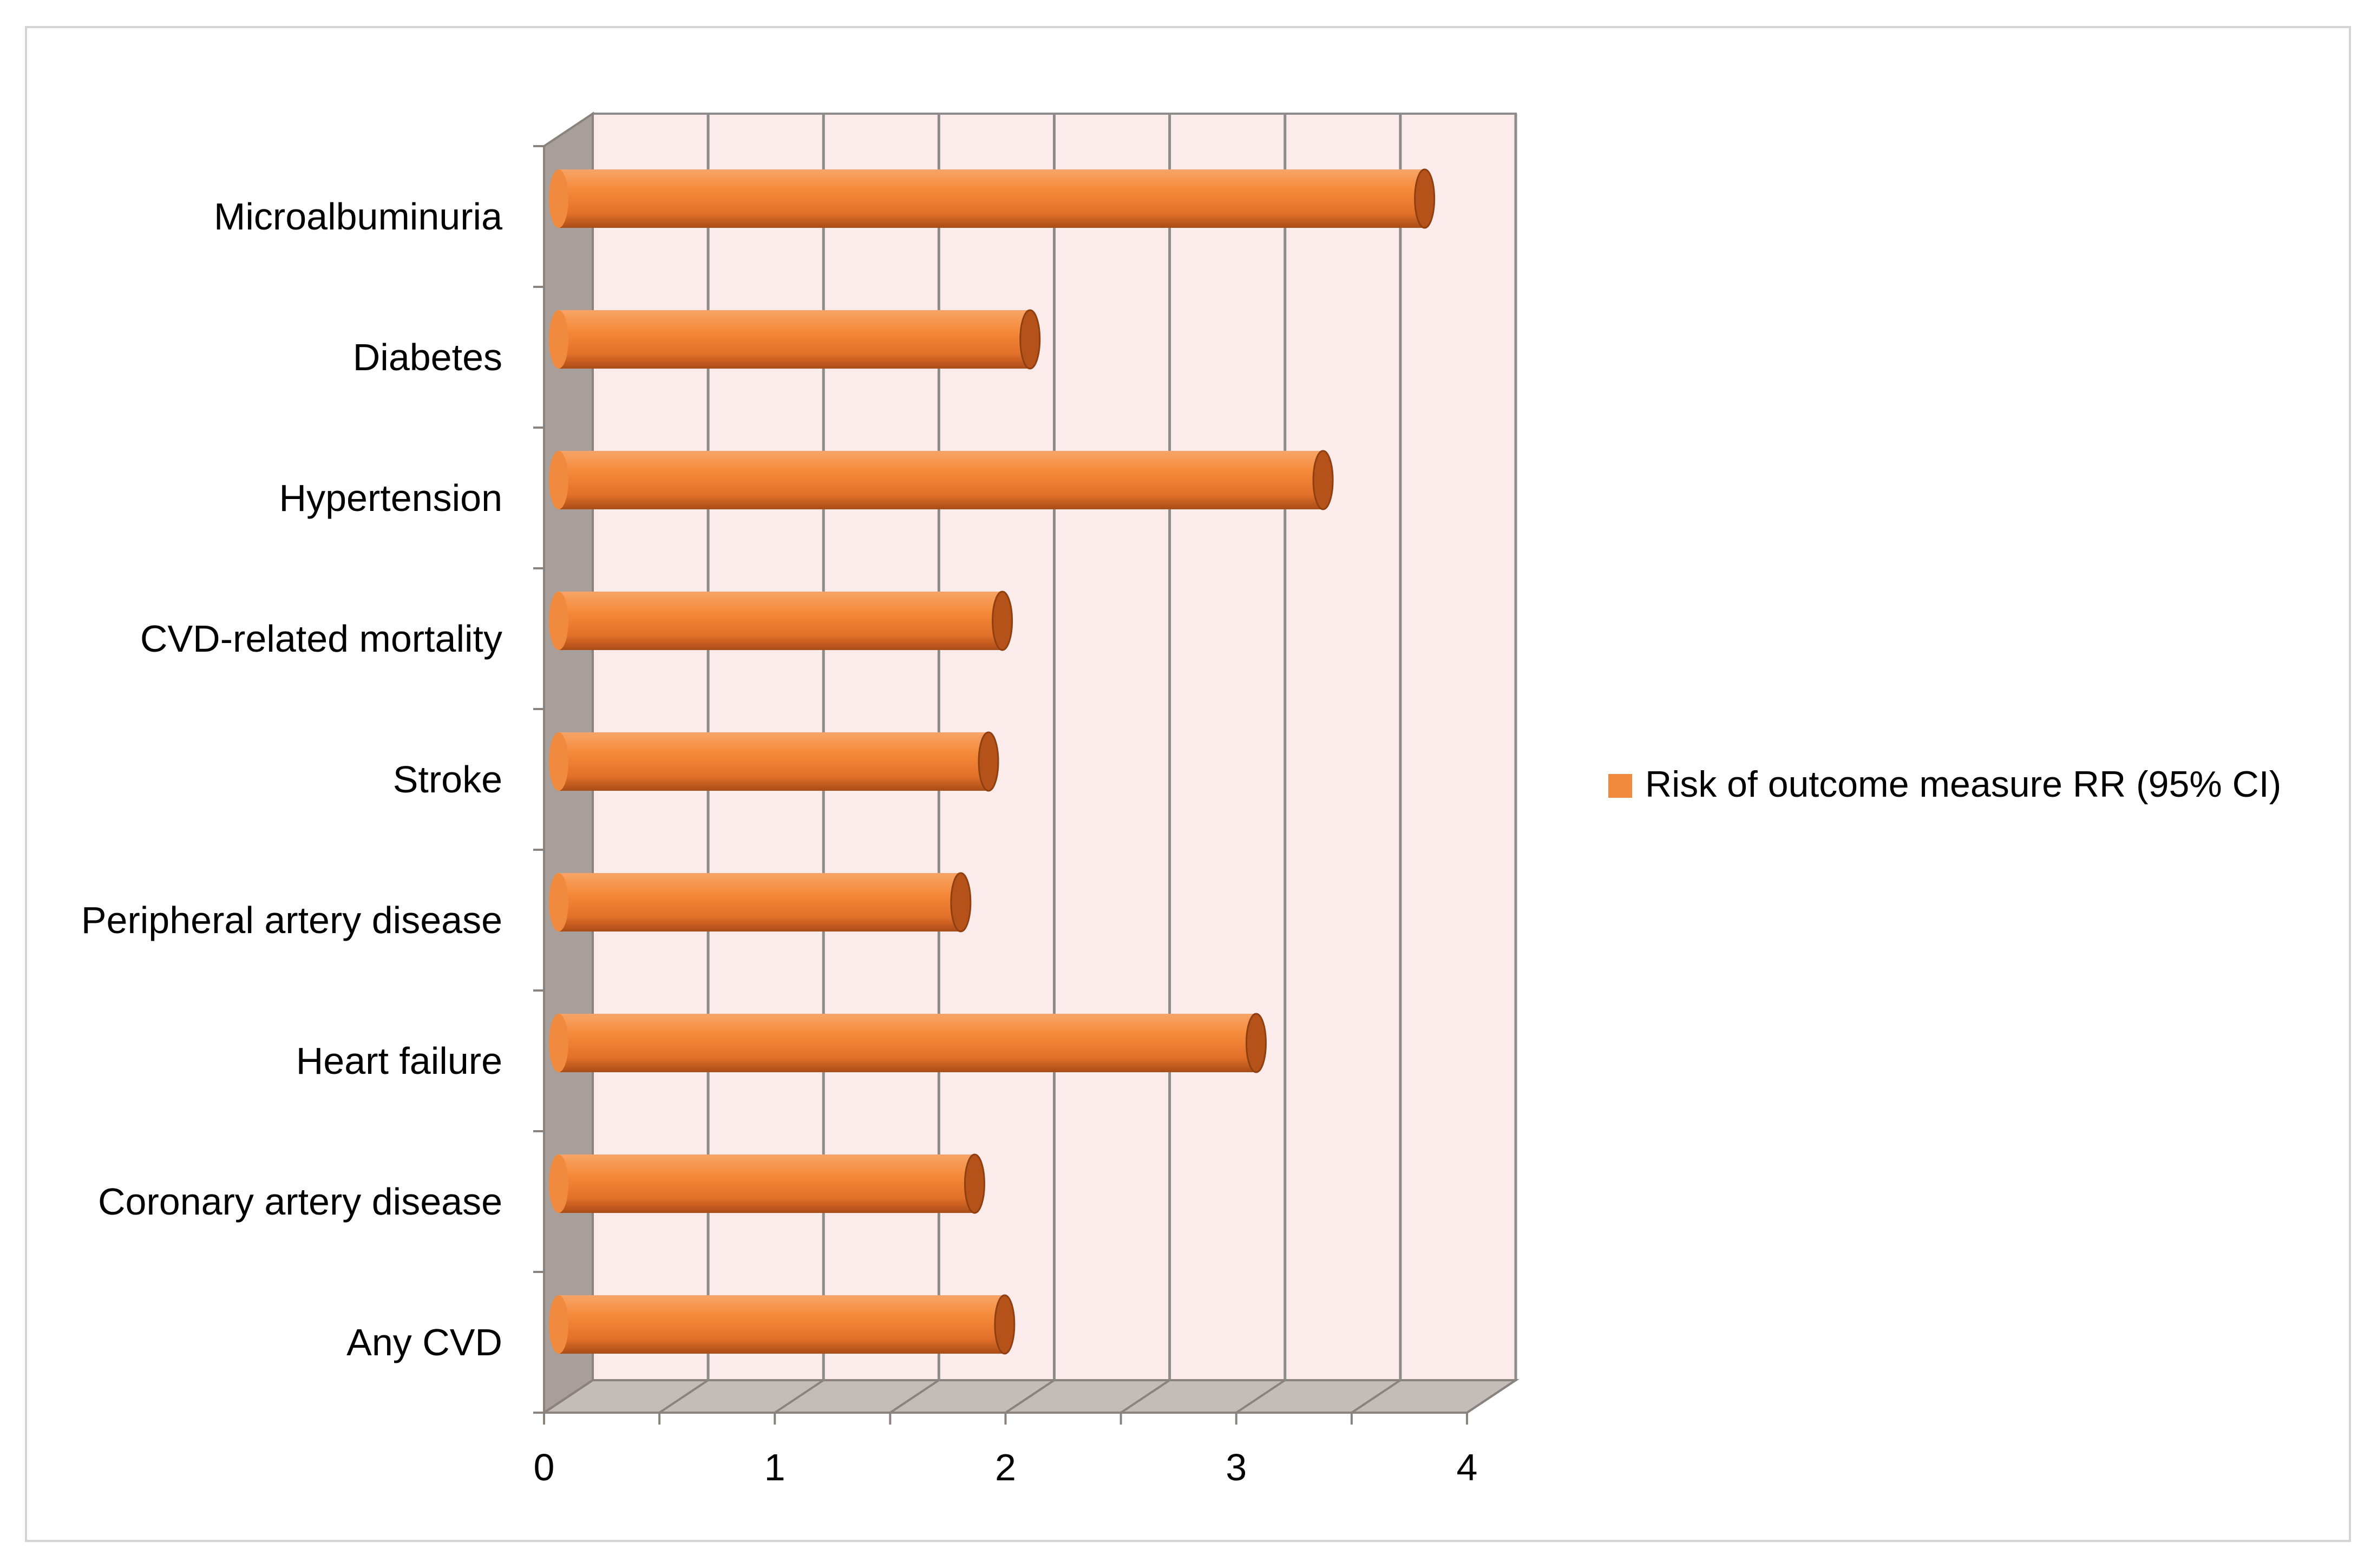 The width and height of the screenshot is (2377, 1568). What do you see at coordinates (390, 498) in the screenshot?
I see `category-label: Hypertension` at bounding box center [390, 498].